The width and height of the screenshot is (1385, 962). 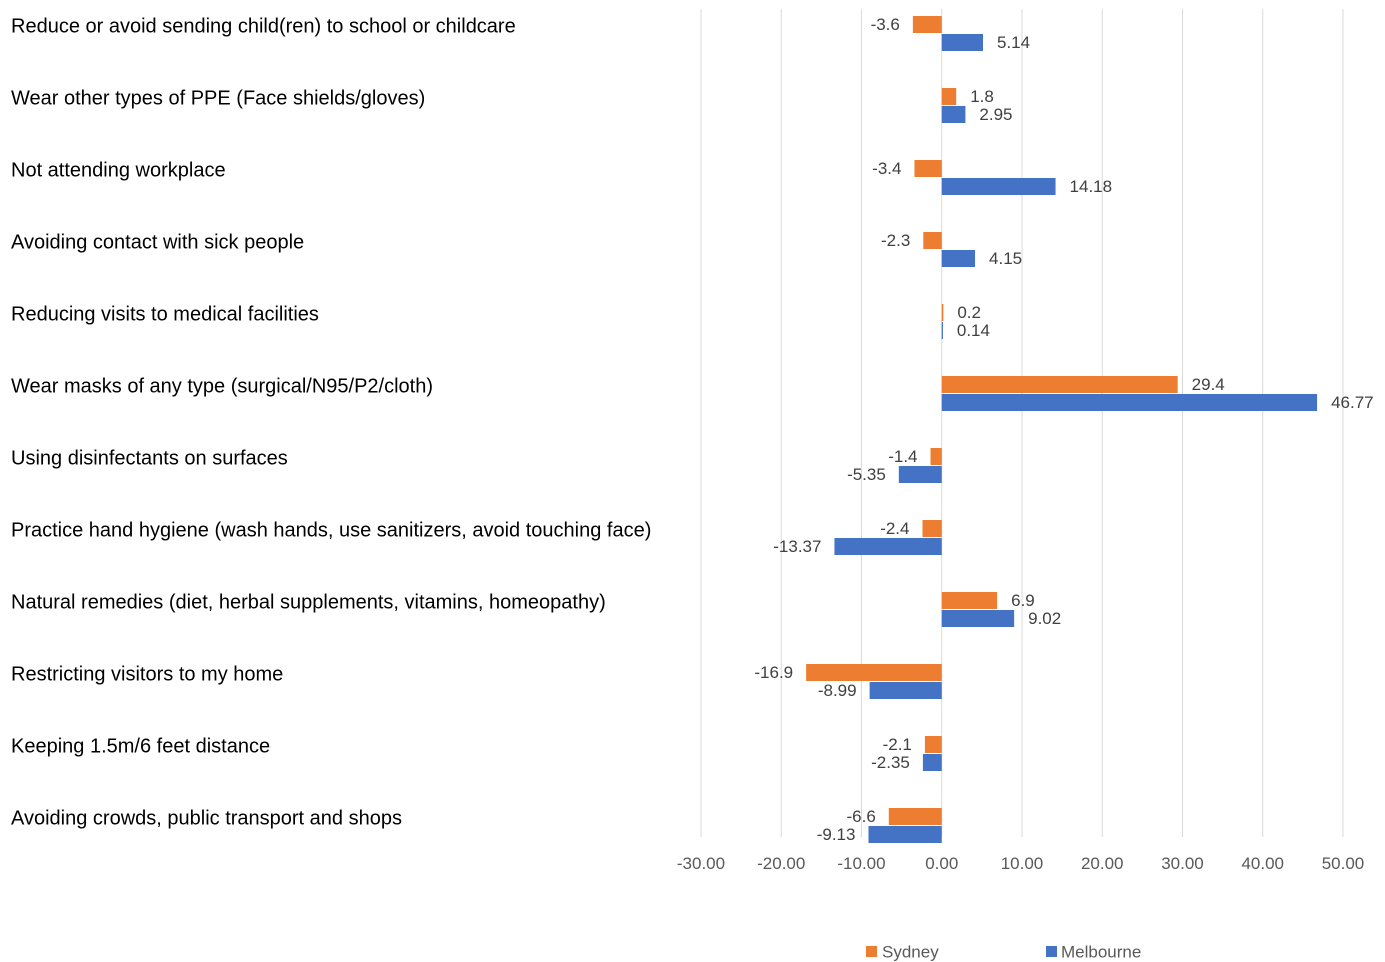 What do you see at coordinates (995, 114) in the screenshot?
I see `melbourne-data-label: 2.95` at bounding box center [995, 114].